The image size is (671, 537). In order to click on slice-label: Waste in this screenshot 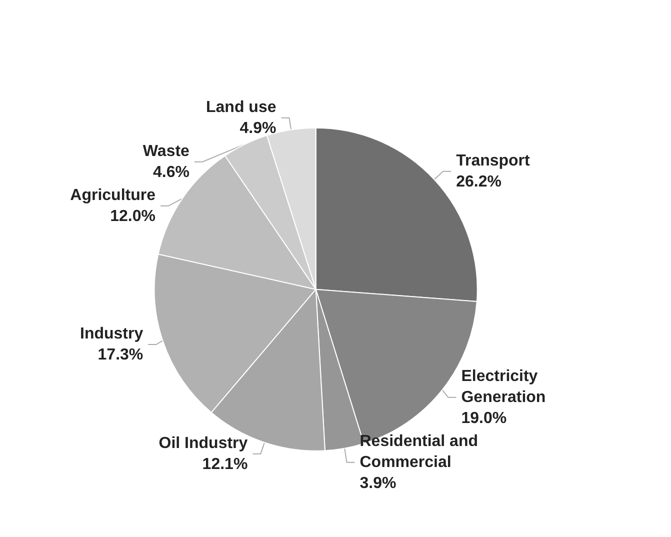, I will do `click(166, 151)`.